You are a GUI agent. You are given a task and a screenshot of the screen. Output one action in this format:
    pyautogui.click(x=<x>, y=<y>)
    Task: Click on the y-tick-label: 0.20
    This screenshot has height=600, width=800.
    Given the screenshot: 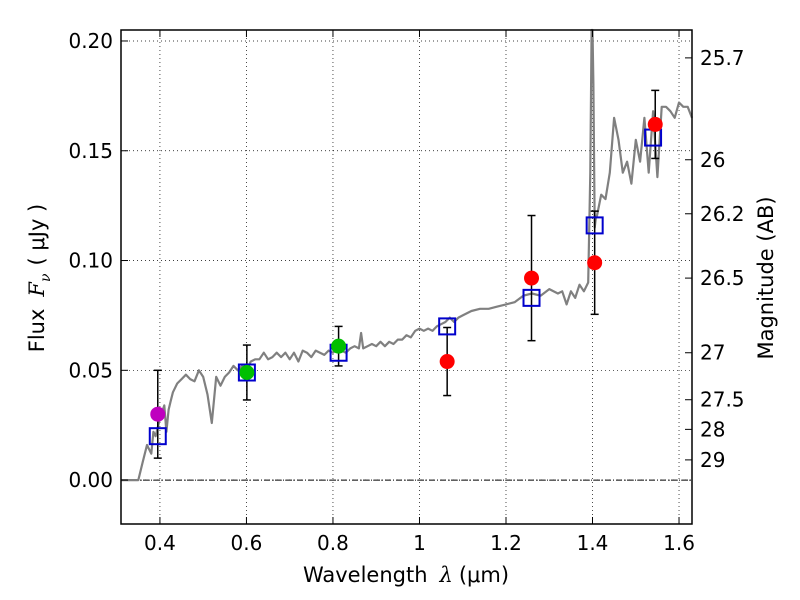 What is the action you would take?
    pyautogui.click(x=90, y=41)
    